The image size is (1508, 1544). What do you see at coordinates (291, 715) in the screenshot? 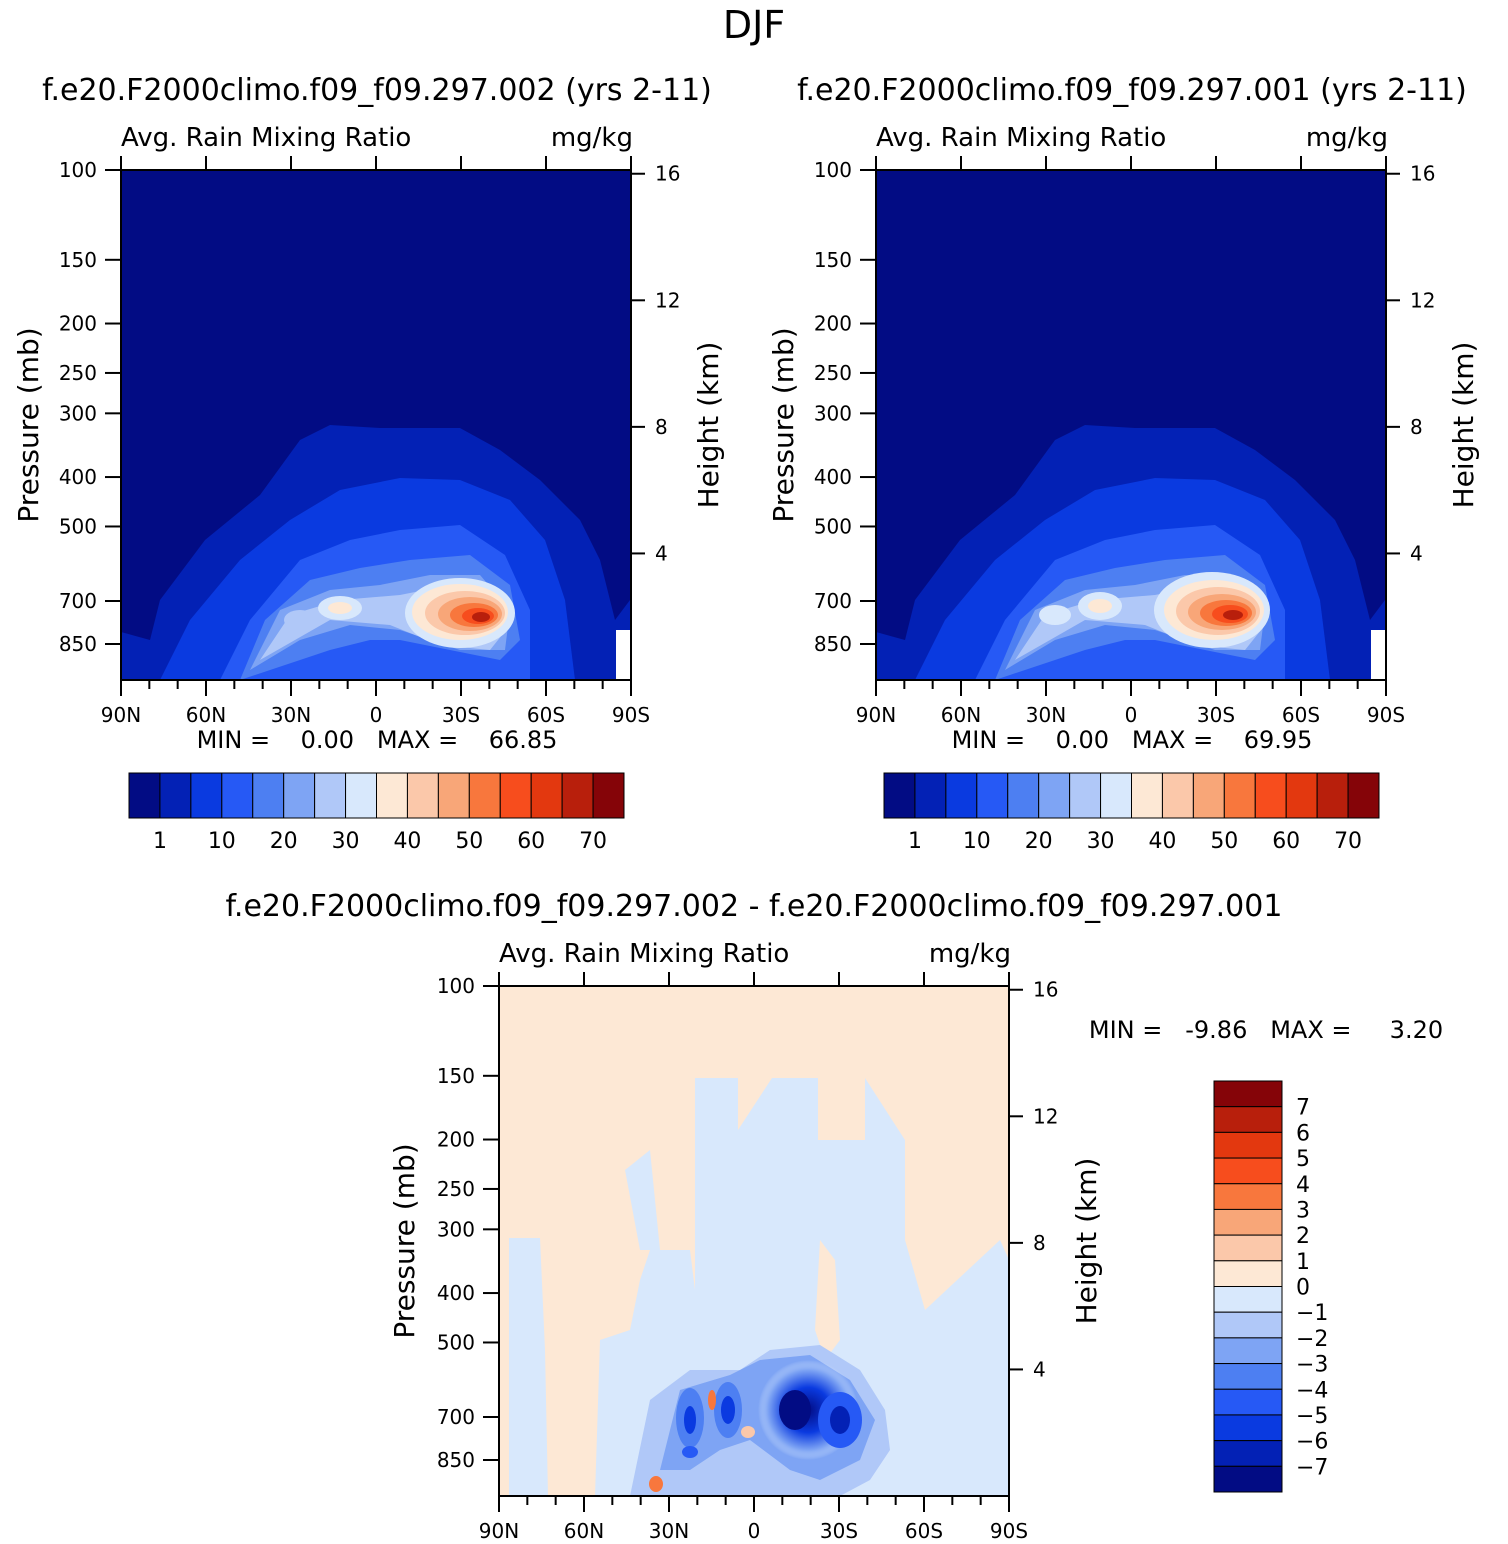
I see `case1-x-tick-label: 30N` at bounding box center [291, 715].